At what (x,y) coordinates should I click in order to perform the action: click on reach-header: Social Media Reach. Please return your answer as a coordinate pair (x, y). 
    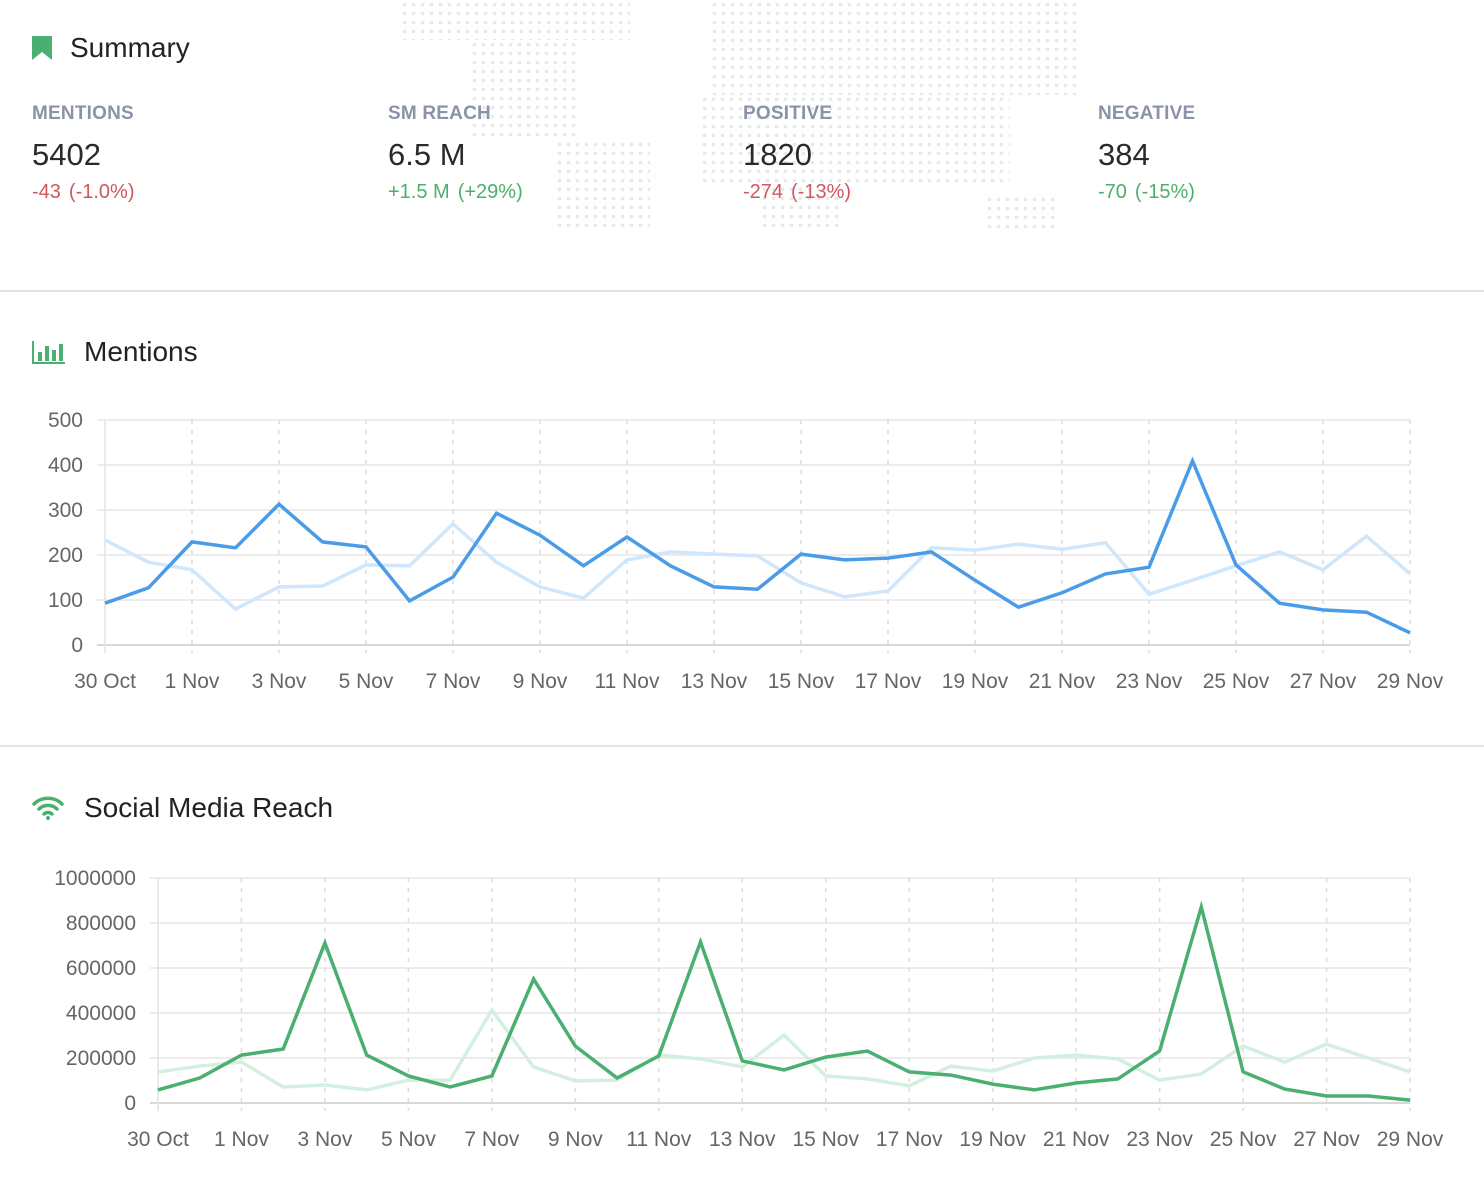
    Looking at the image, I should click on (182, 808).